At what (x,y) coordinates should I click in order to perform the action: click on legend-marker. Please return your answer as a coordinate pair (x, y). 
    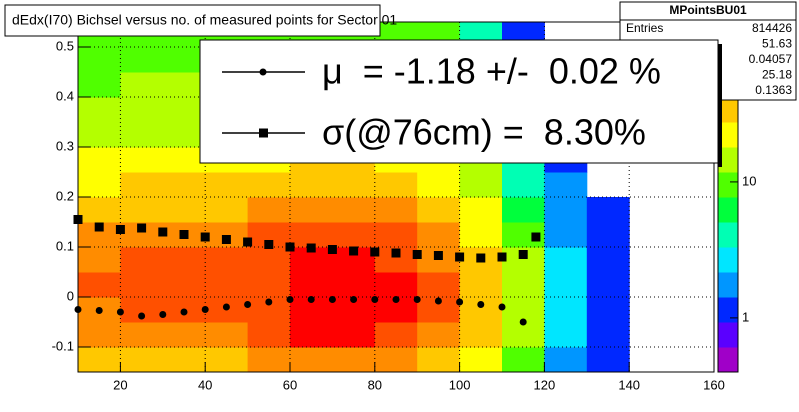
    Looking at the image, I should click on (263, 72).